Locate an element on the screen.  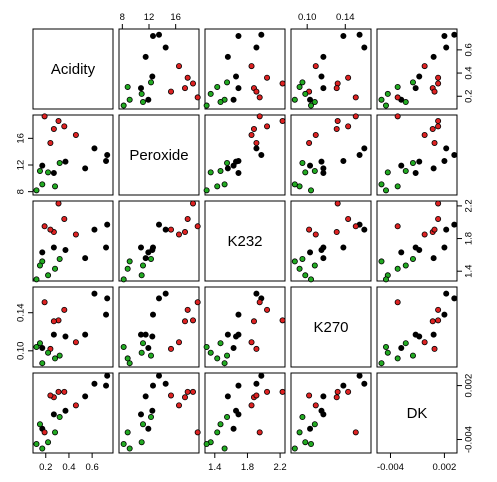
diagonal-panel-peroxide: Peroxide is located at coordinates (159, 155).